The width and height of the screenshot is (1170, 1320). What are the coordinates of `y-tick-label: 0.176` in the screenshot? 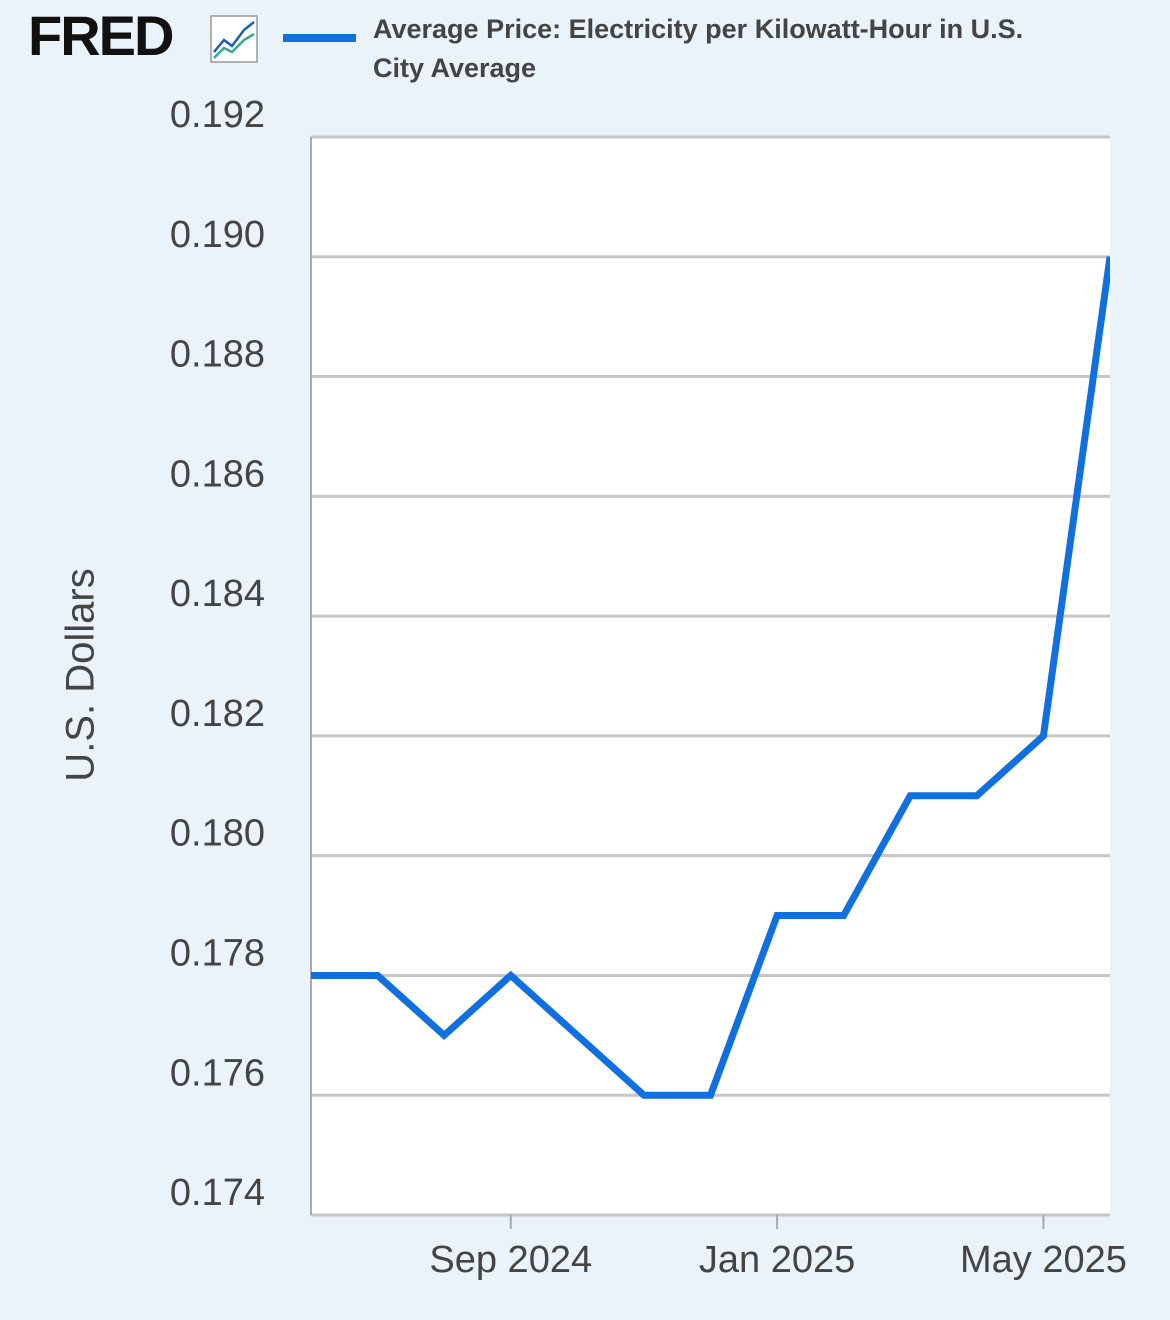 It's located at (217, 1073).